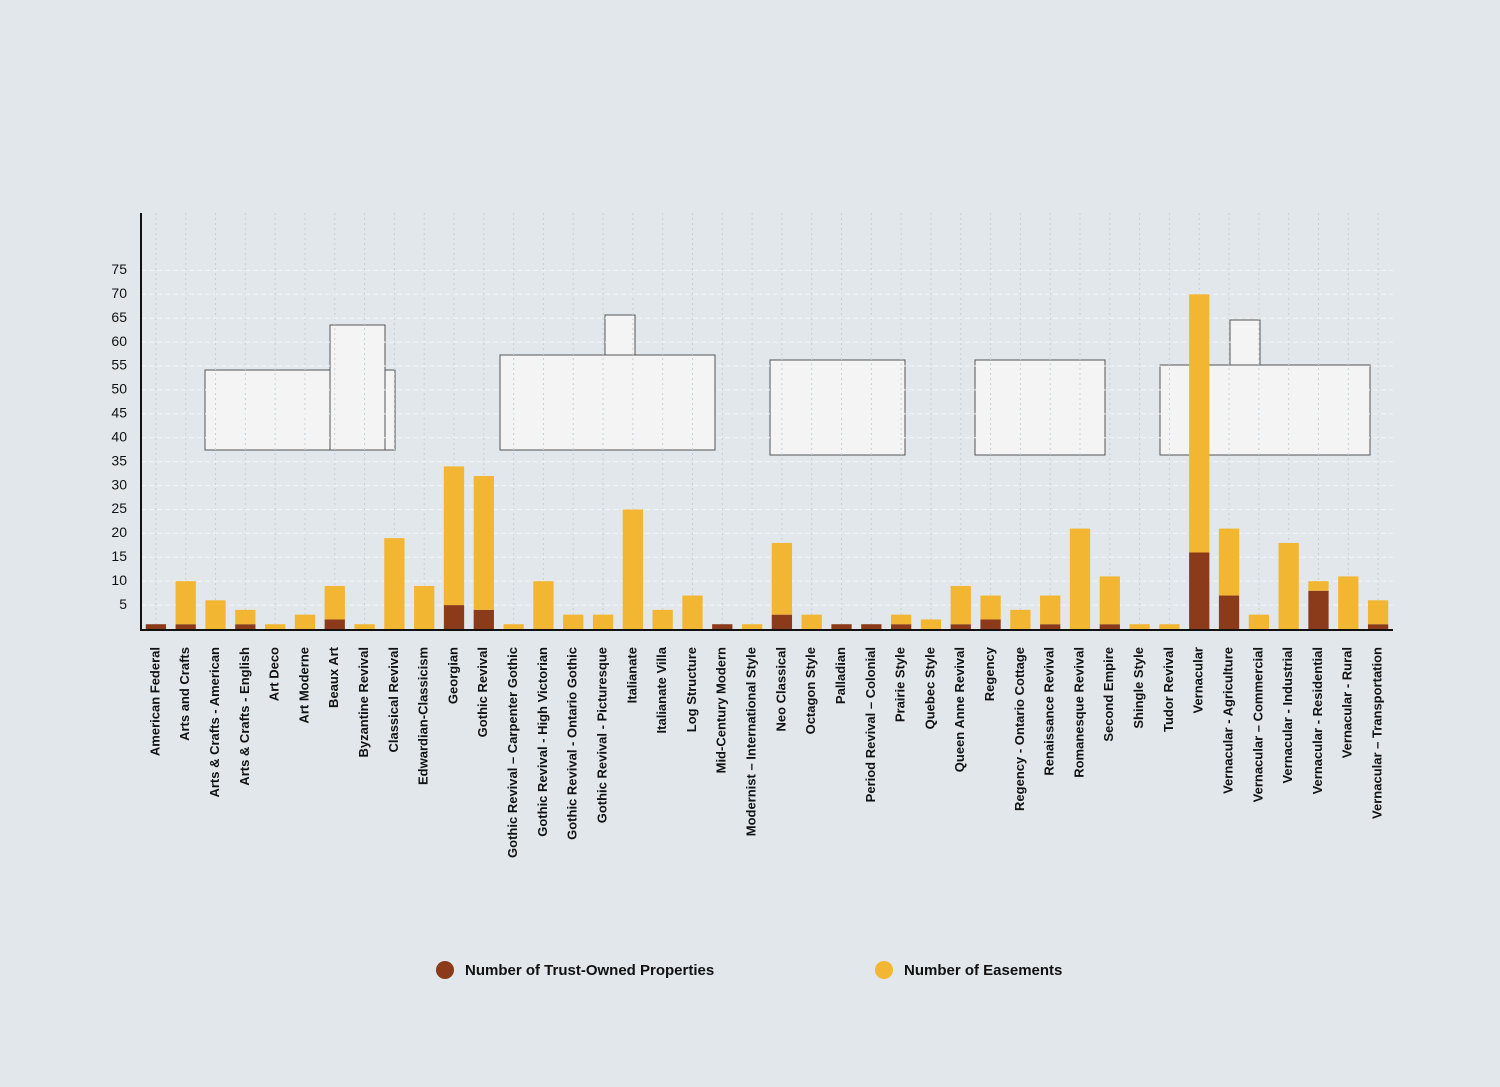 This screenshot has width=1500, height=1087. I want to click on x-tick-label: Beaux Art, so click(333, 677).